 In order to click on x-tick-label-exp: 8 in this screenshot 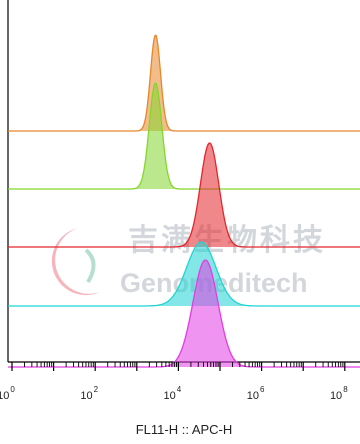, I will do `click(345, 389)`.